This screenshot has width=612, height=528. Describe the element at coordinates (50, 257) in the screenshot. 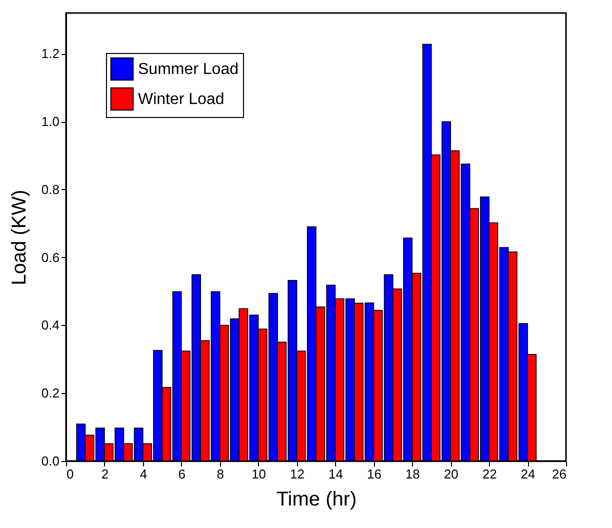

I see `y-tick-label: 0.6` at that location.